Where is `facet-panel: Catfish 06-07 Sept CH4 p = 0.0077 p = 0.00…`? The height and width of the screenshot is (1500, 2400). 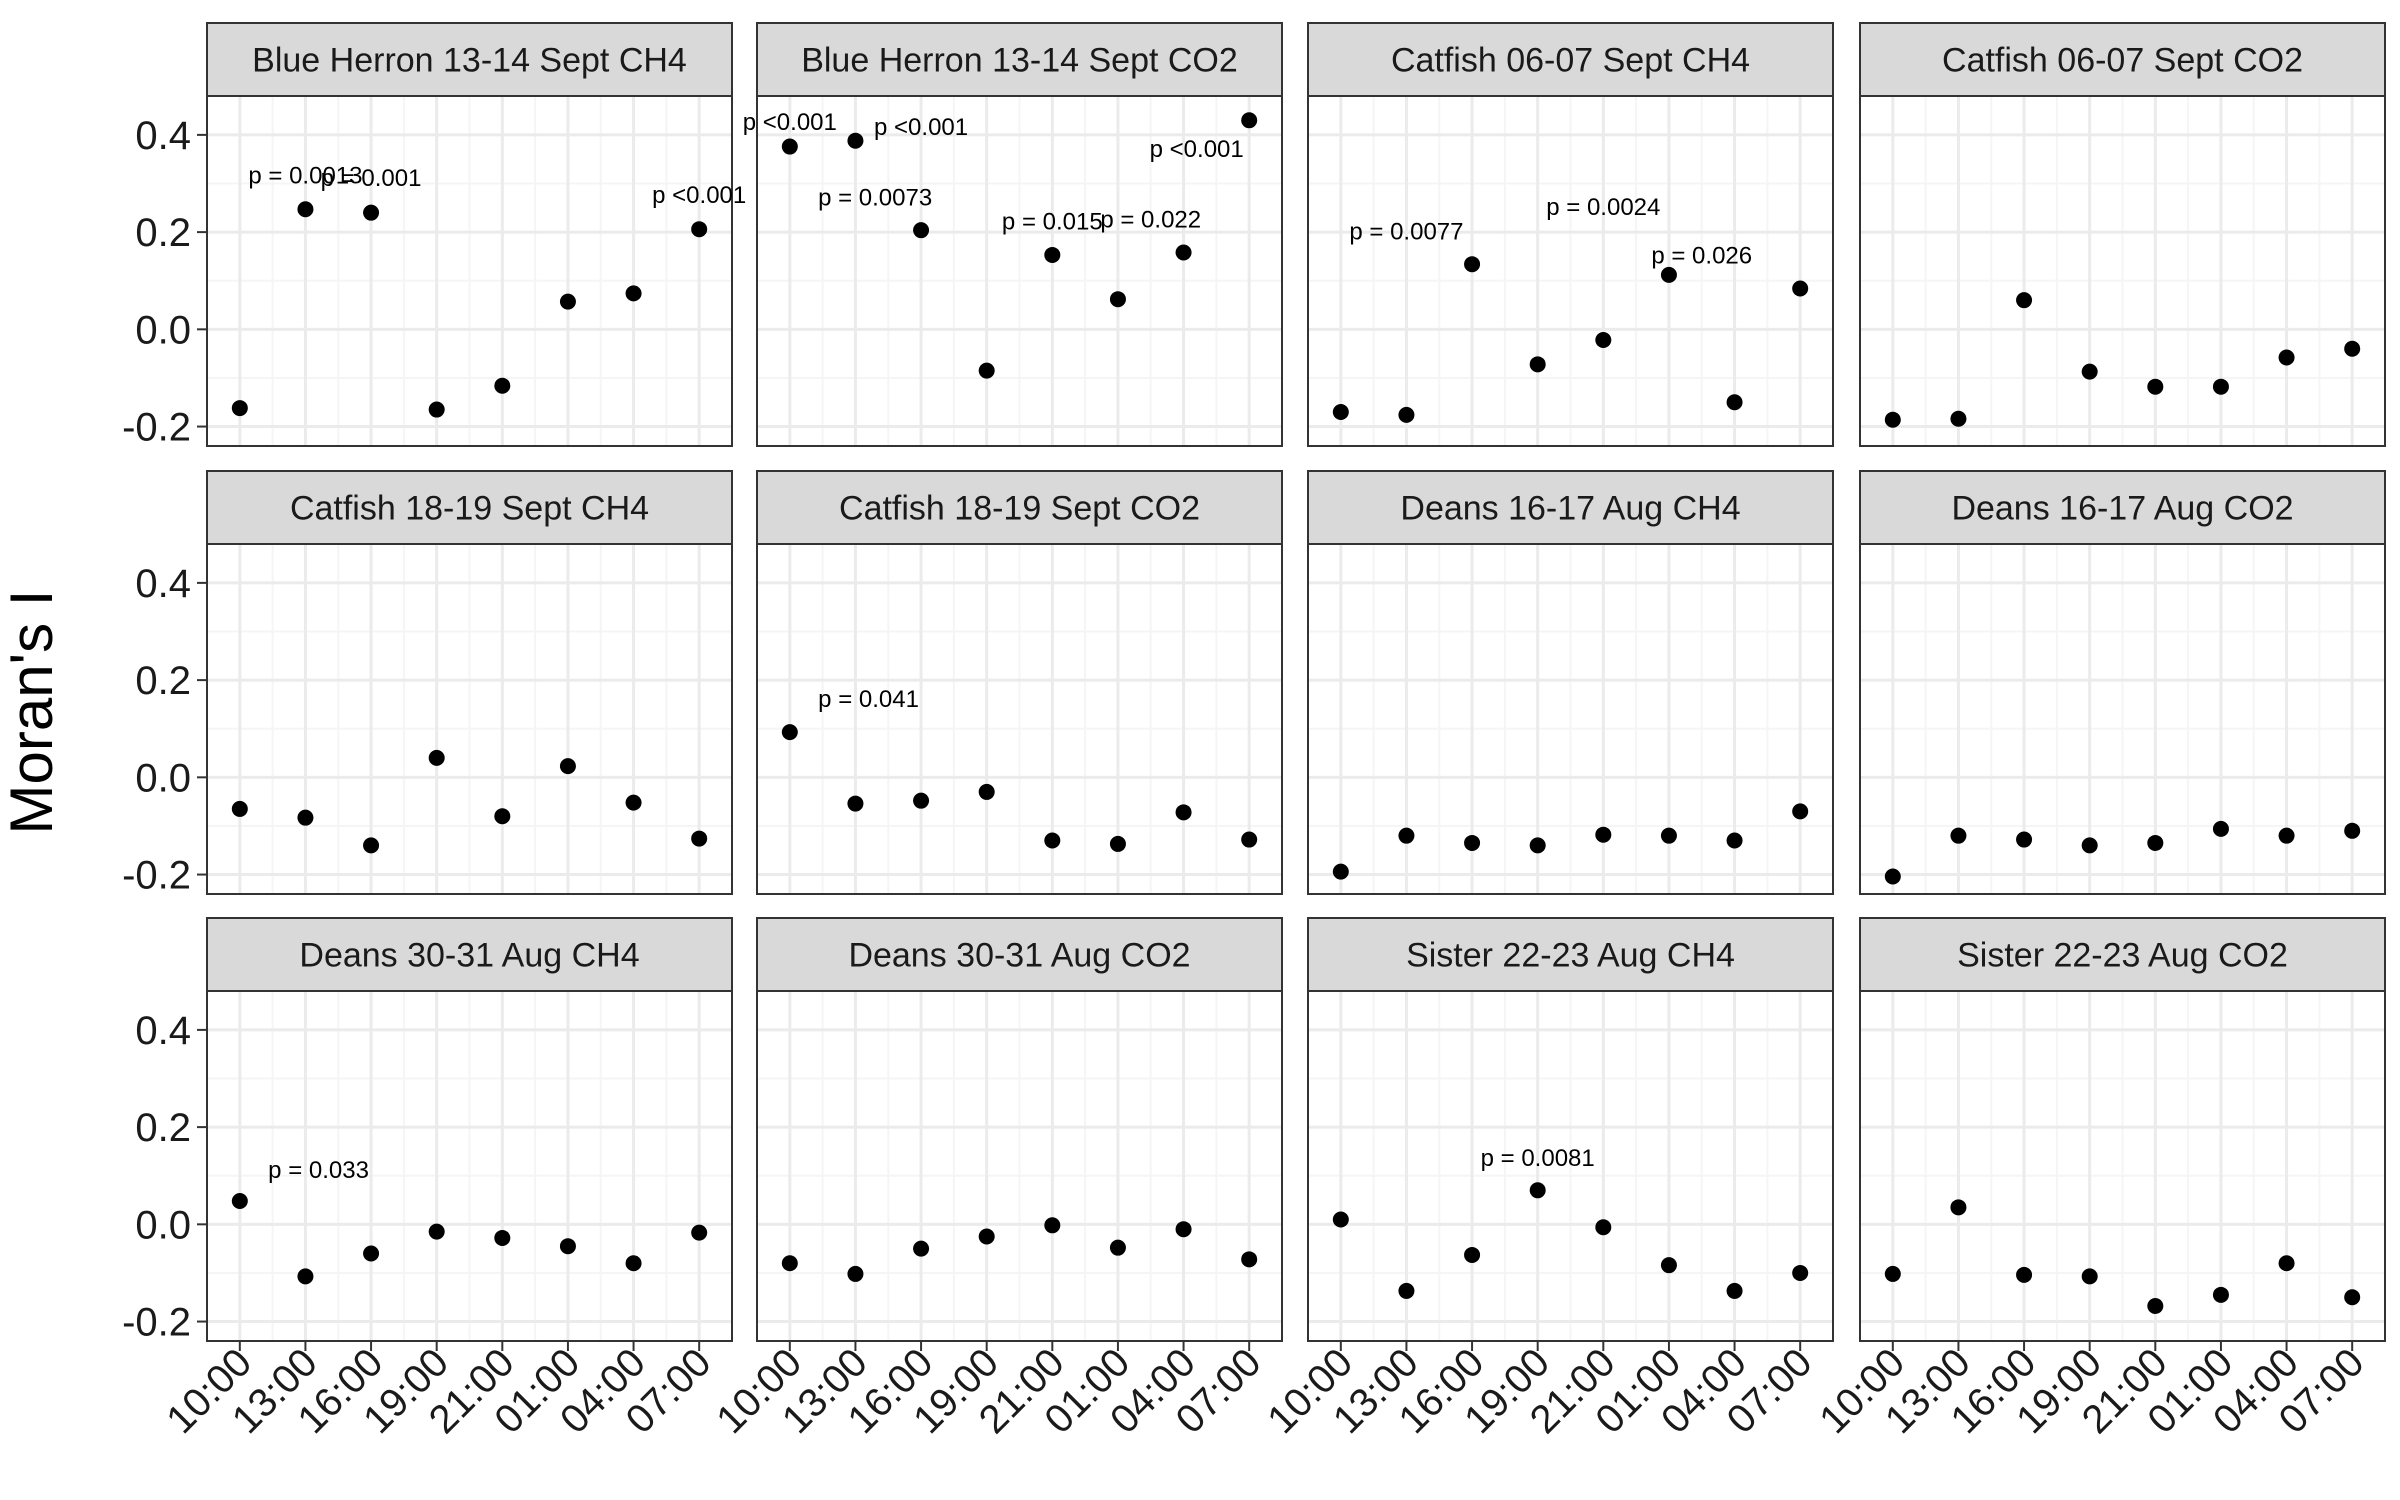 facet-panel: Catfish 06-07 Sept CH4 p = 0.0077 p = 0.00… is located at coordinates (1570, 234).